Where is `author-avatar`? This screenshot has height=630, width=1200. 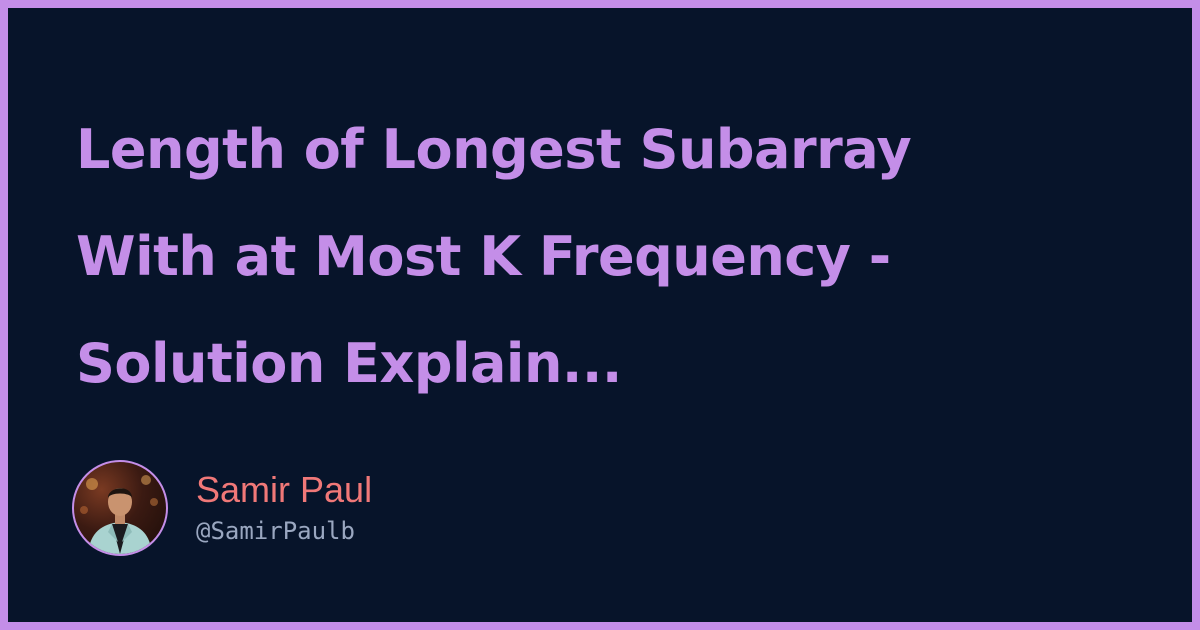 author-avatar is located at coordinates (120, 508).